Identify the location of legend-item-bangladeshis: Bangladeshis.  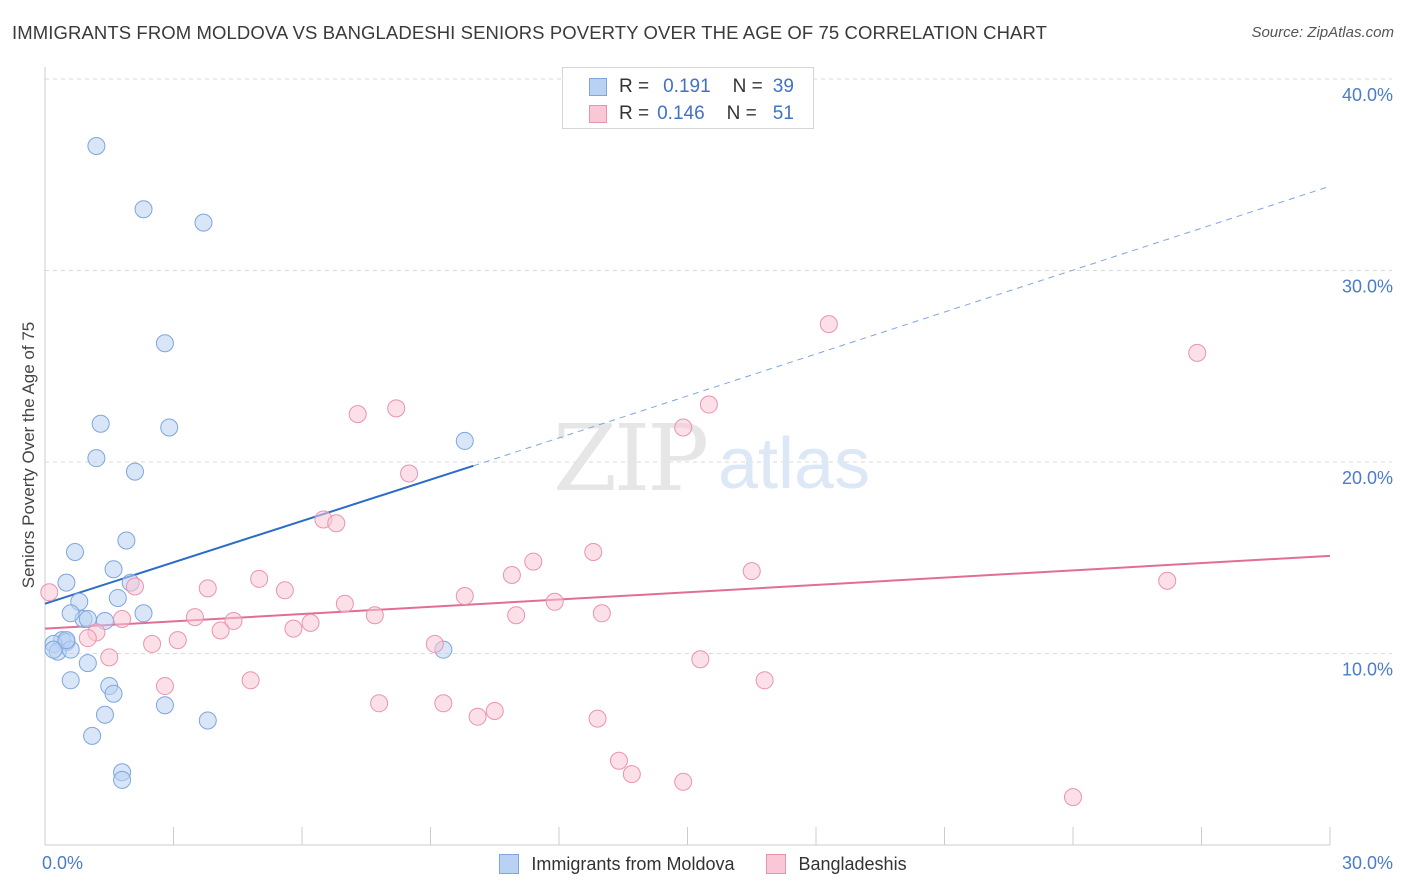
(836, 864).